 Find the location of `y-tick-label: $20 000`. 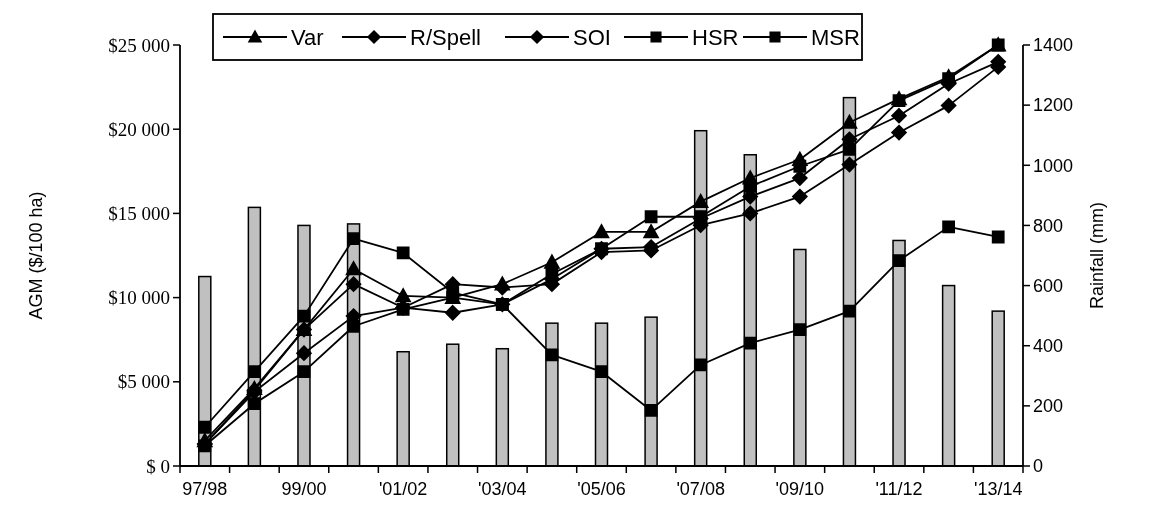

y-tick-label: $20 000 is located at coordinates (139, 129).